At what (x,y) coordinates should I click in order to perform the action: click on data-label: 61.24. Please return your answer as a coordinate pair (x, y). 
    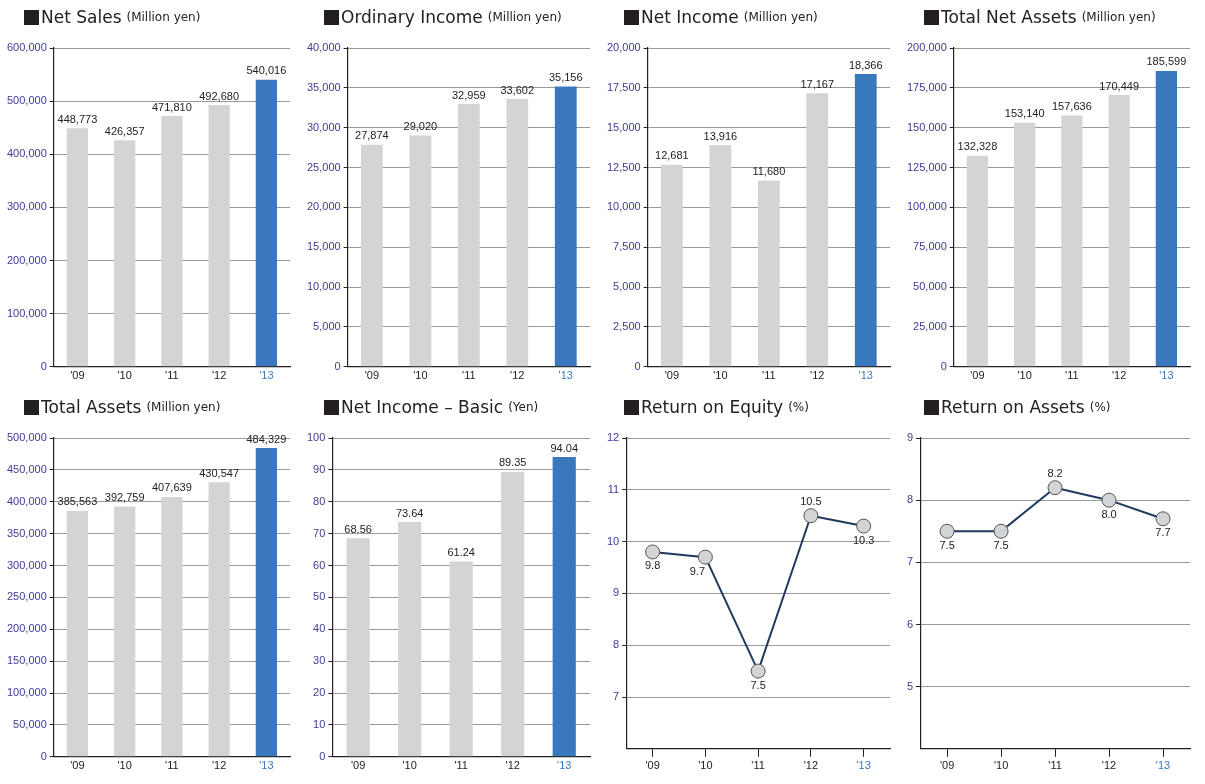
    Looking at the image, I should click on (461, 552).